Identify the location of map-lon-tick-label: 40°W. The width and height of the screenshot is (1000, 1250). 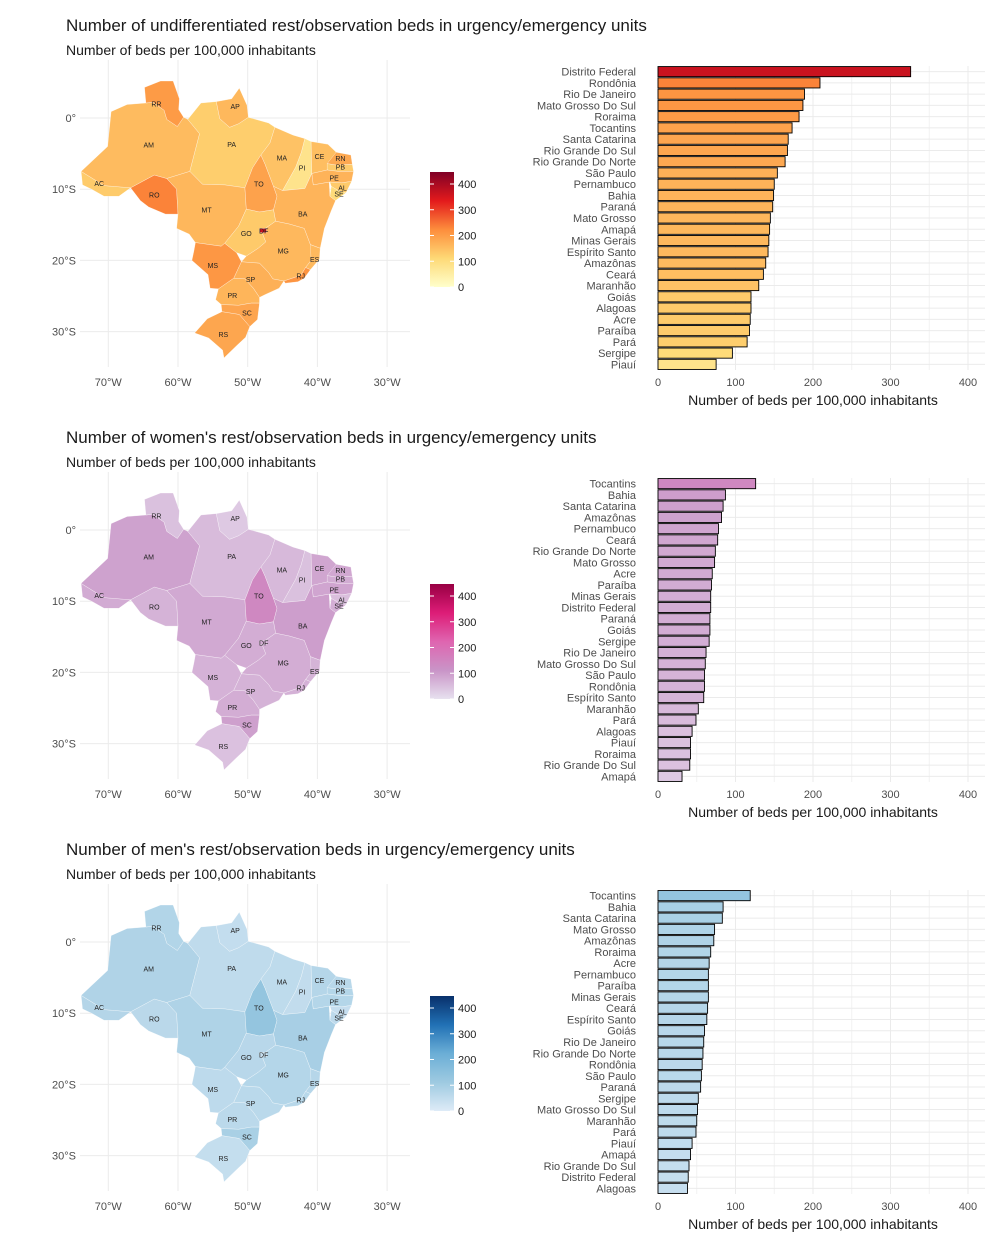
(318, 795).